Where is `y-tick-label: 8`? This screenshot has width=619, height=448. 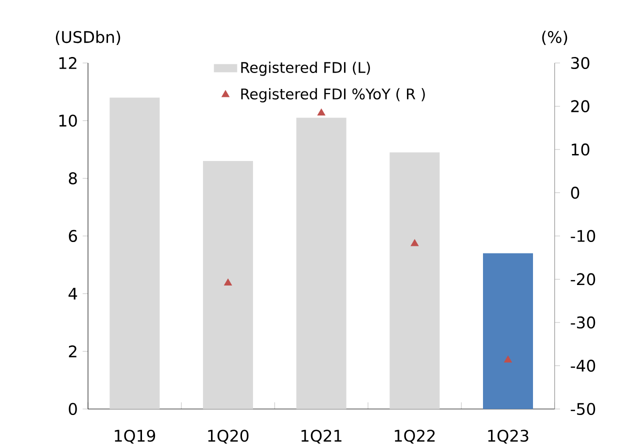 y-tick-label: 8 is located at coordinates (72, 178).